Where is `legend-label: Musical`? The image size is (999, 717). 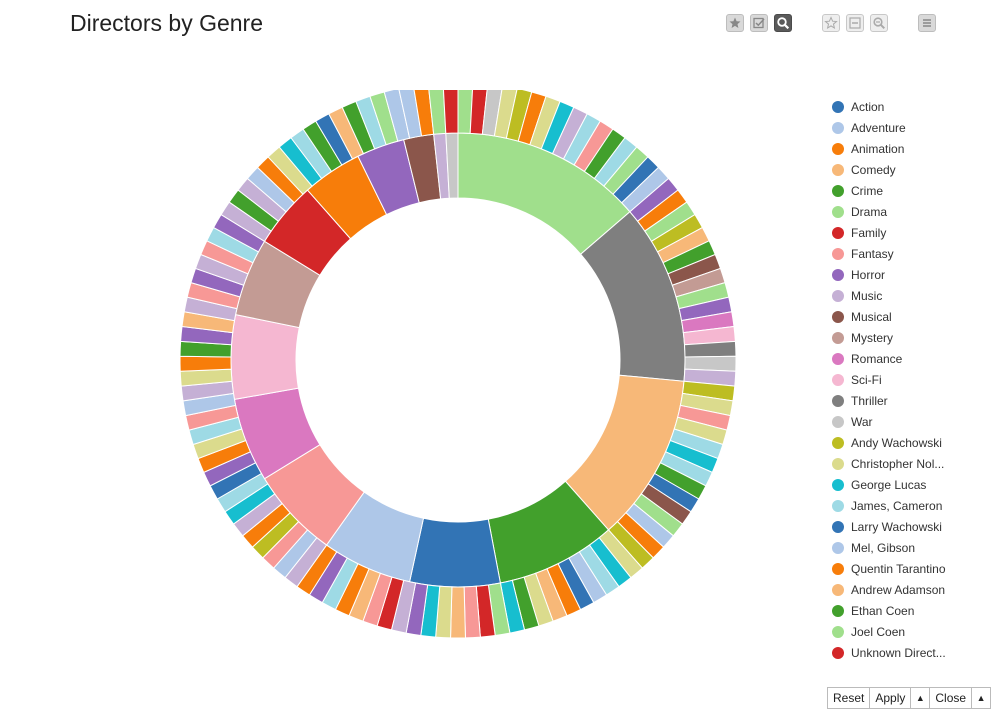 legend-label: Musical is located at coordinates (871, 317).